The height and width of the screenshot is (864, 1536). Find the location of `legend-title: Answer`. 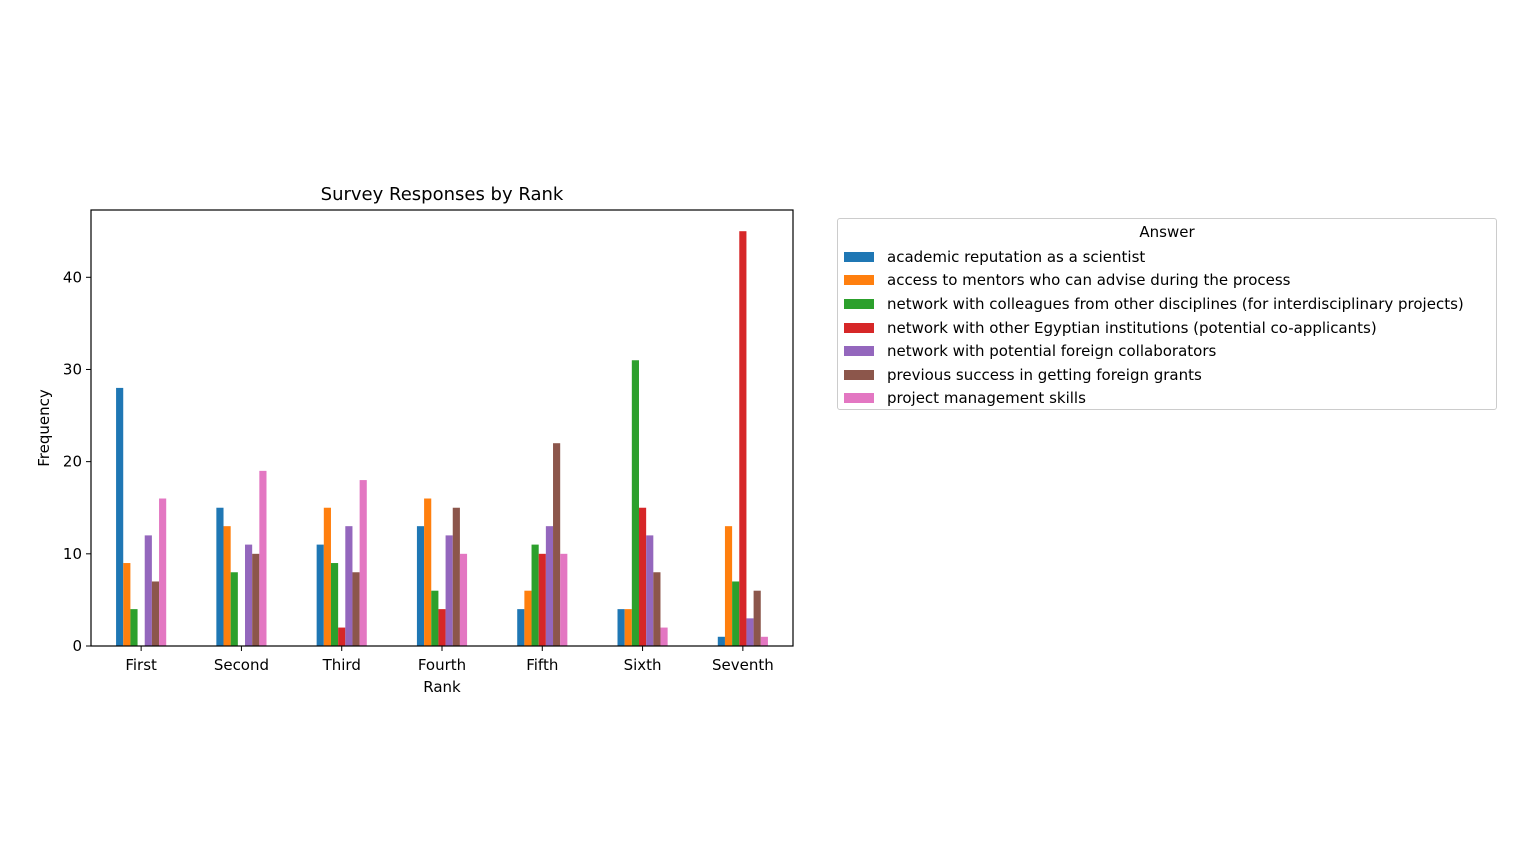

legend-title: Answer is located at coordinates (1167, 232).